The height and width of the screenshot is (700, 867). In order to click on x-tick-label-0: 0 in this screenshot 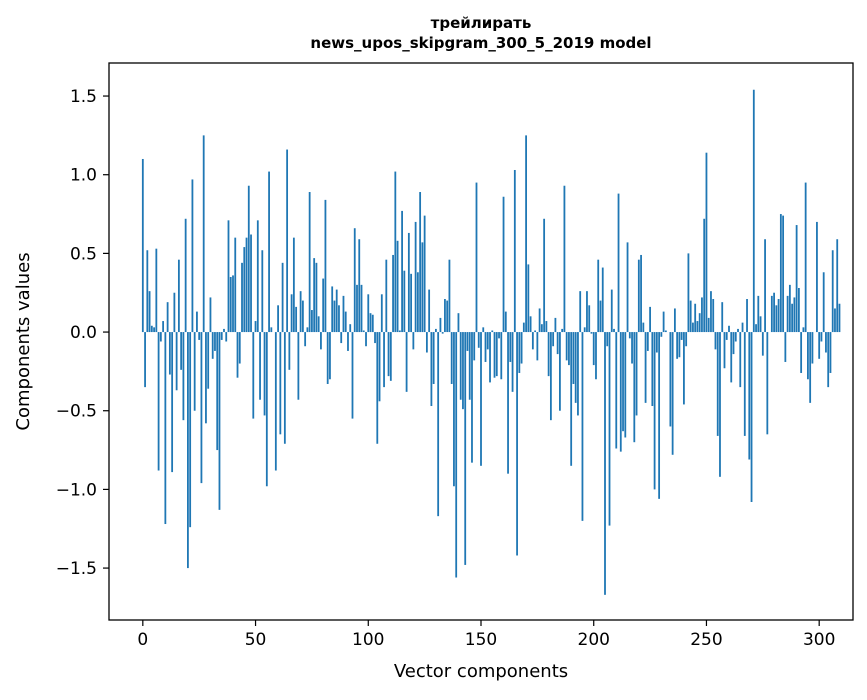, I will do `click(142, 640)`.